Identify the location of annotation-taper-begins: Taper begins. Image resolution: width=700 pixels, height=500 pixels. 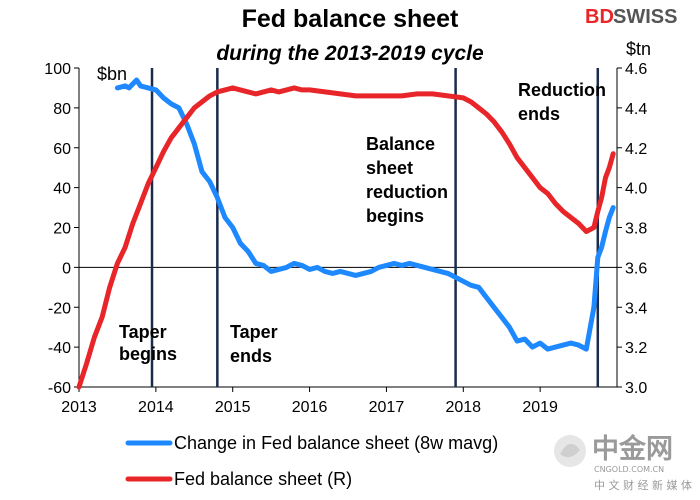
(148, 343).